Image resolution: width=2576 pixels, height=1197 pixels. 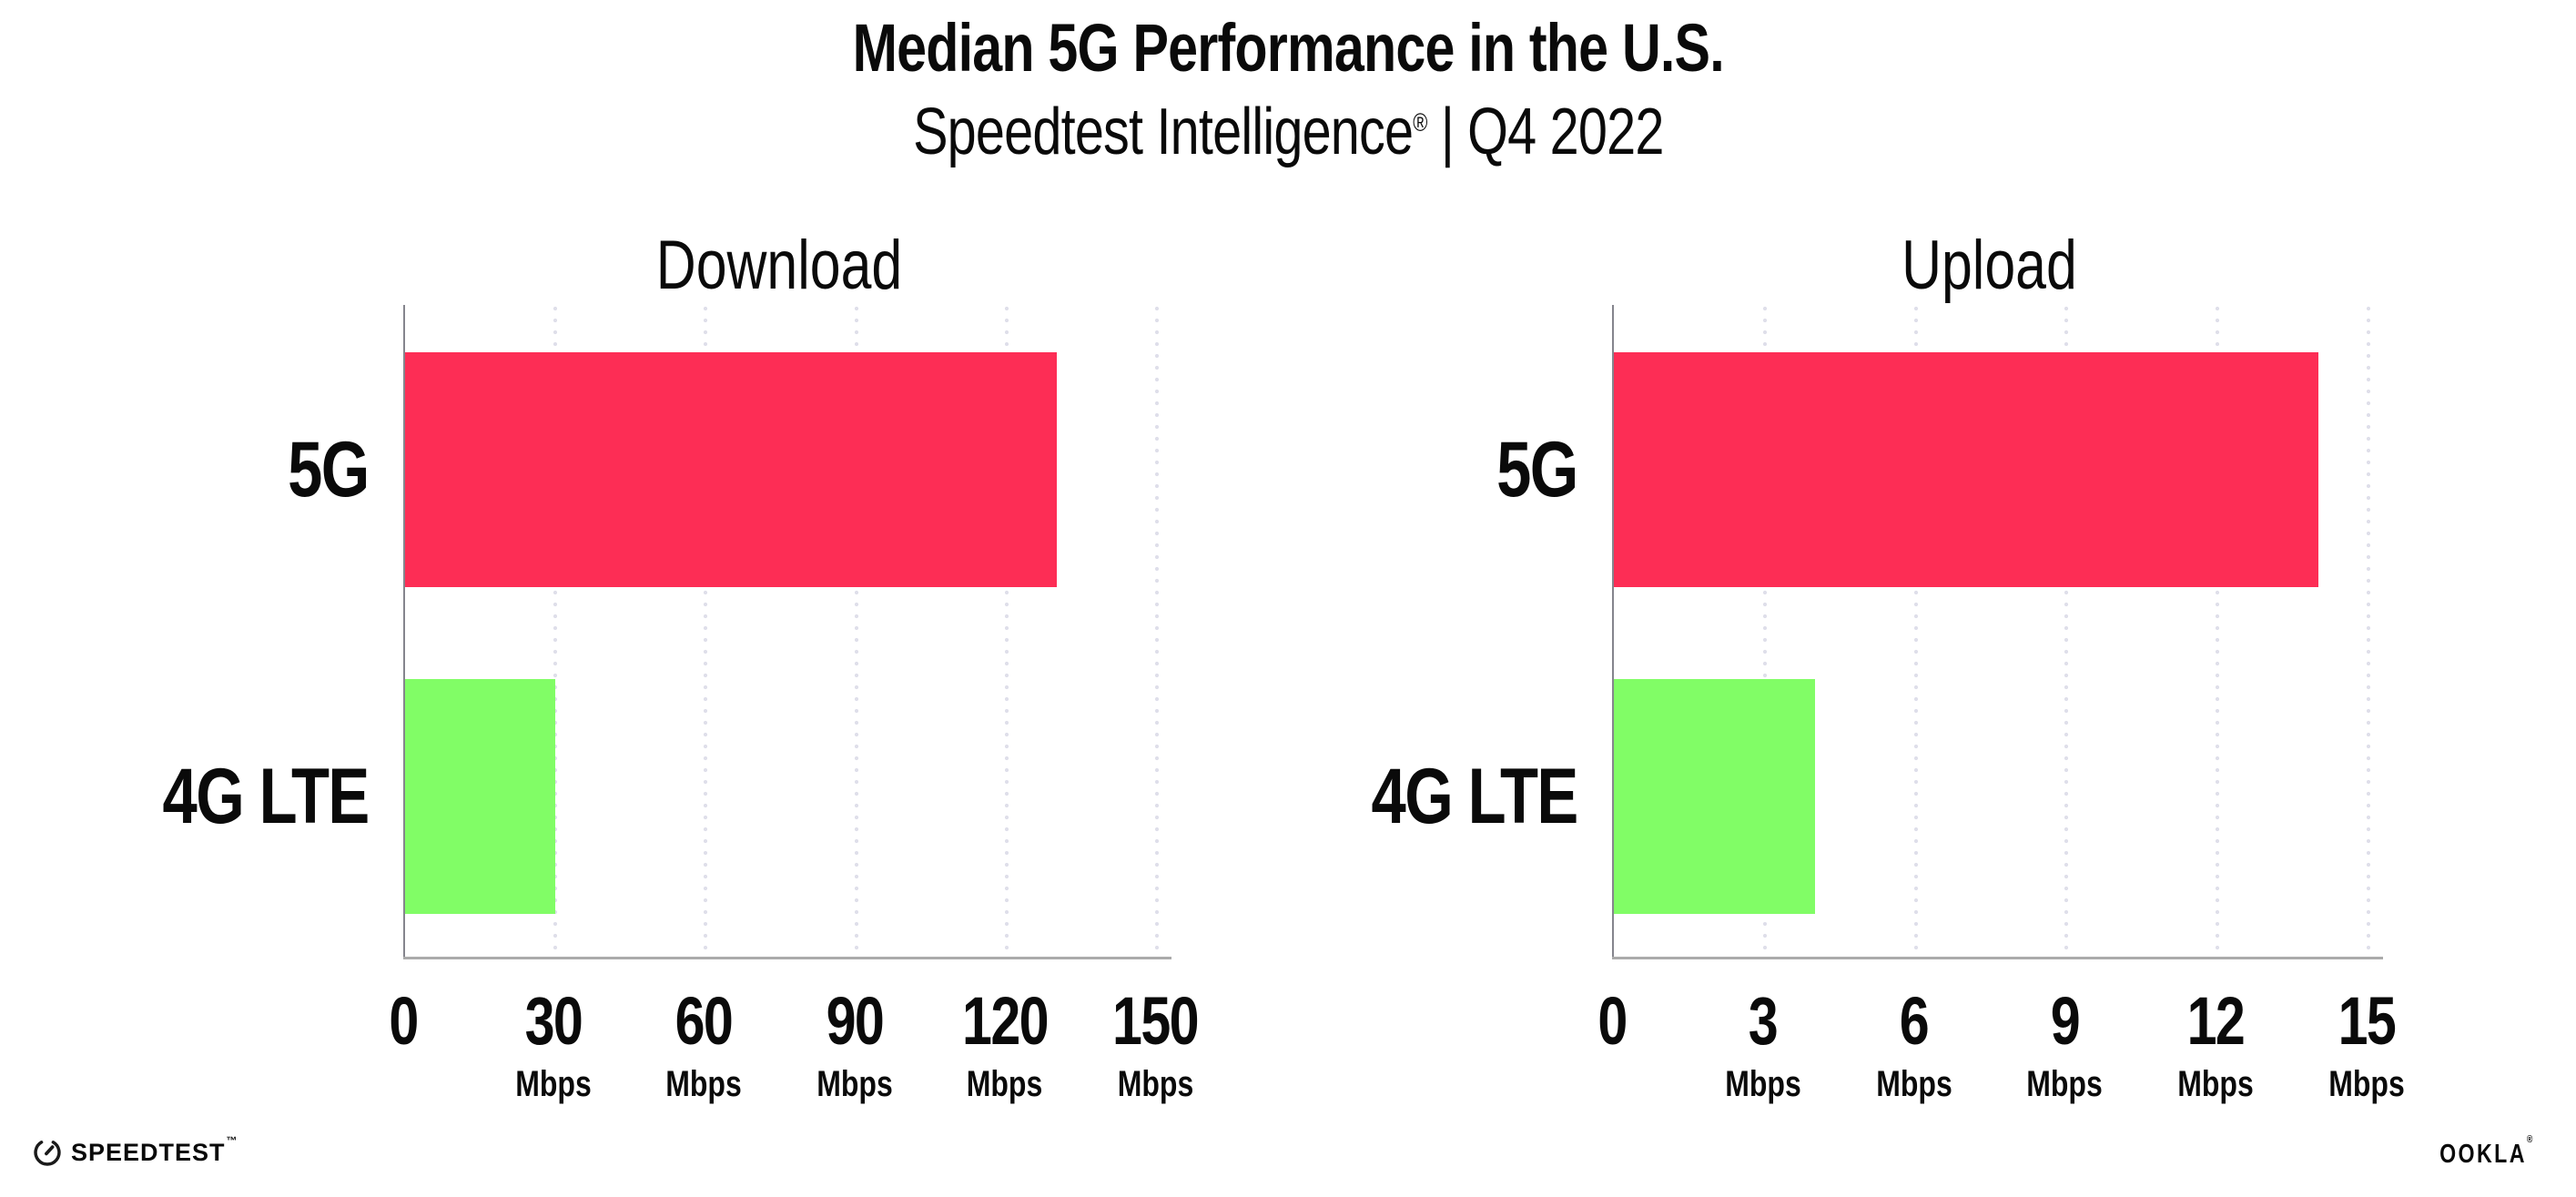 What do you see at coordinates (1005, 1043) in the screenshot?
I see `tick-label: 120 Mbps` at bounding box center [1005, 1043].